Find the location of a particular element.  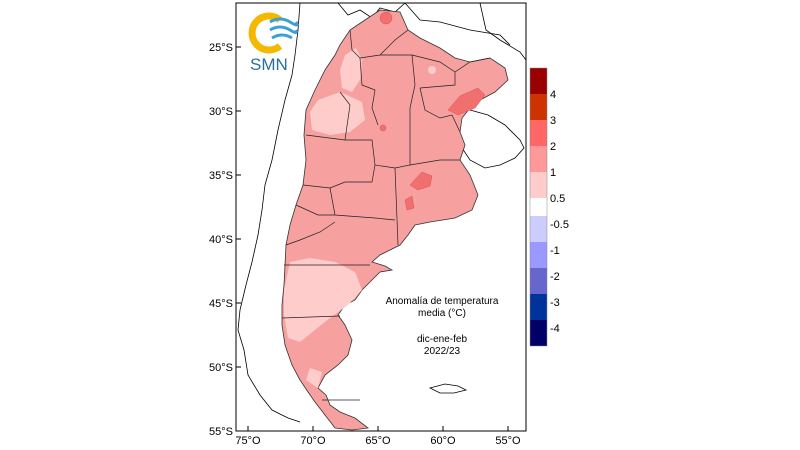

legend-label: 2 is located at coordinates (553, 147).